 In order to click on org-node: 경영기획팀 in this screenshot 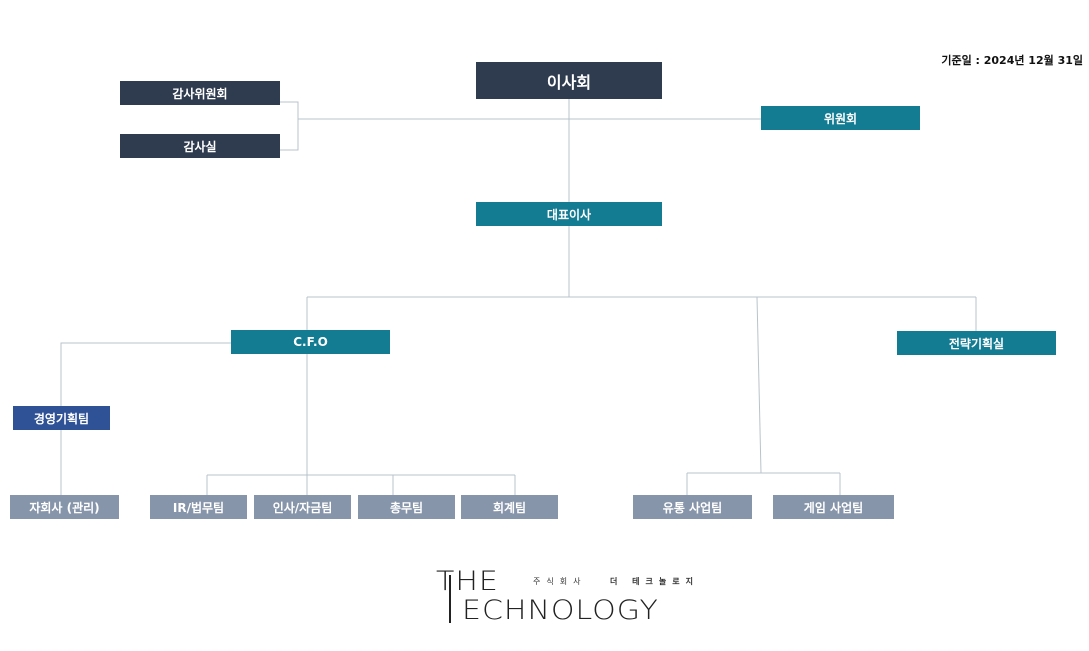, I will do `click(61, 418)`.